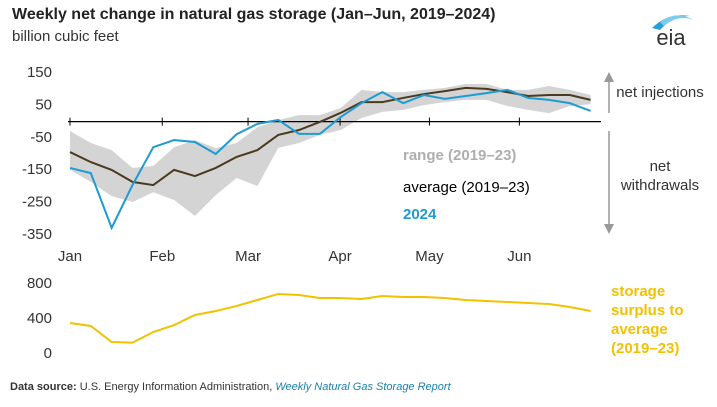  What do you see at coordinates (363, 387) in the screenshot?
I see `source-report: Weekly Natural Gas Storage Report` at bounding box center [363, 387].